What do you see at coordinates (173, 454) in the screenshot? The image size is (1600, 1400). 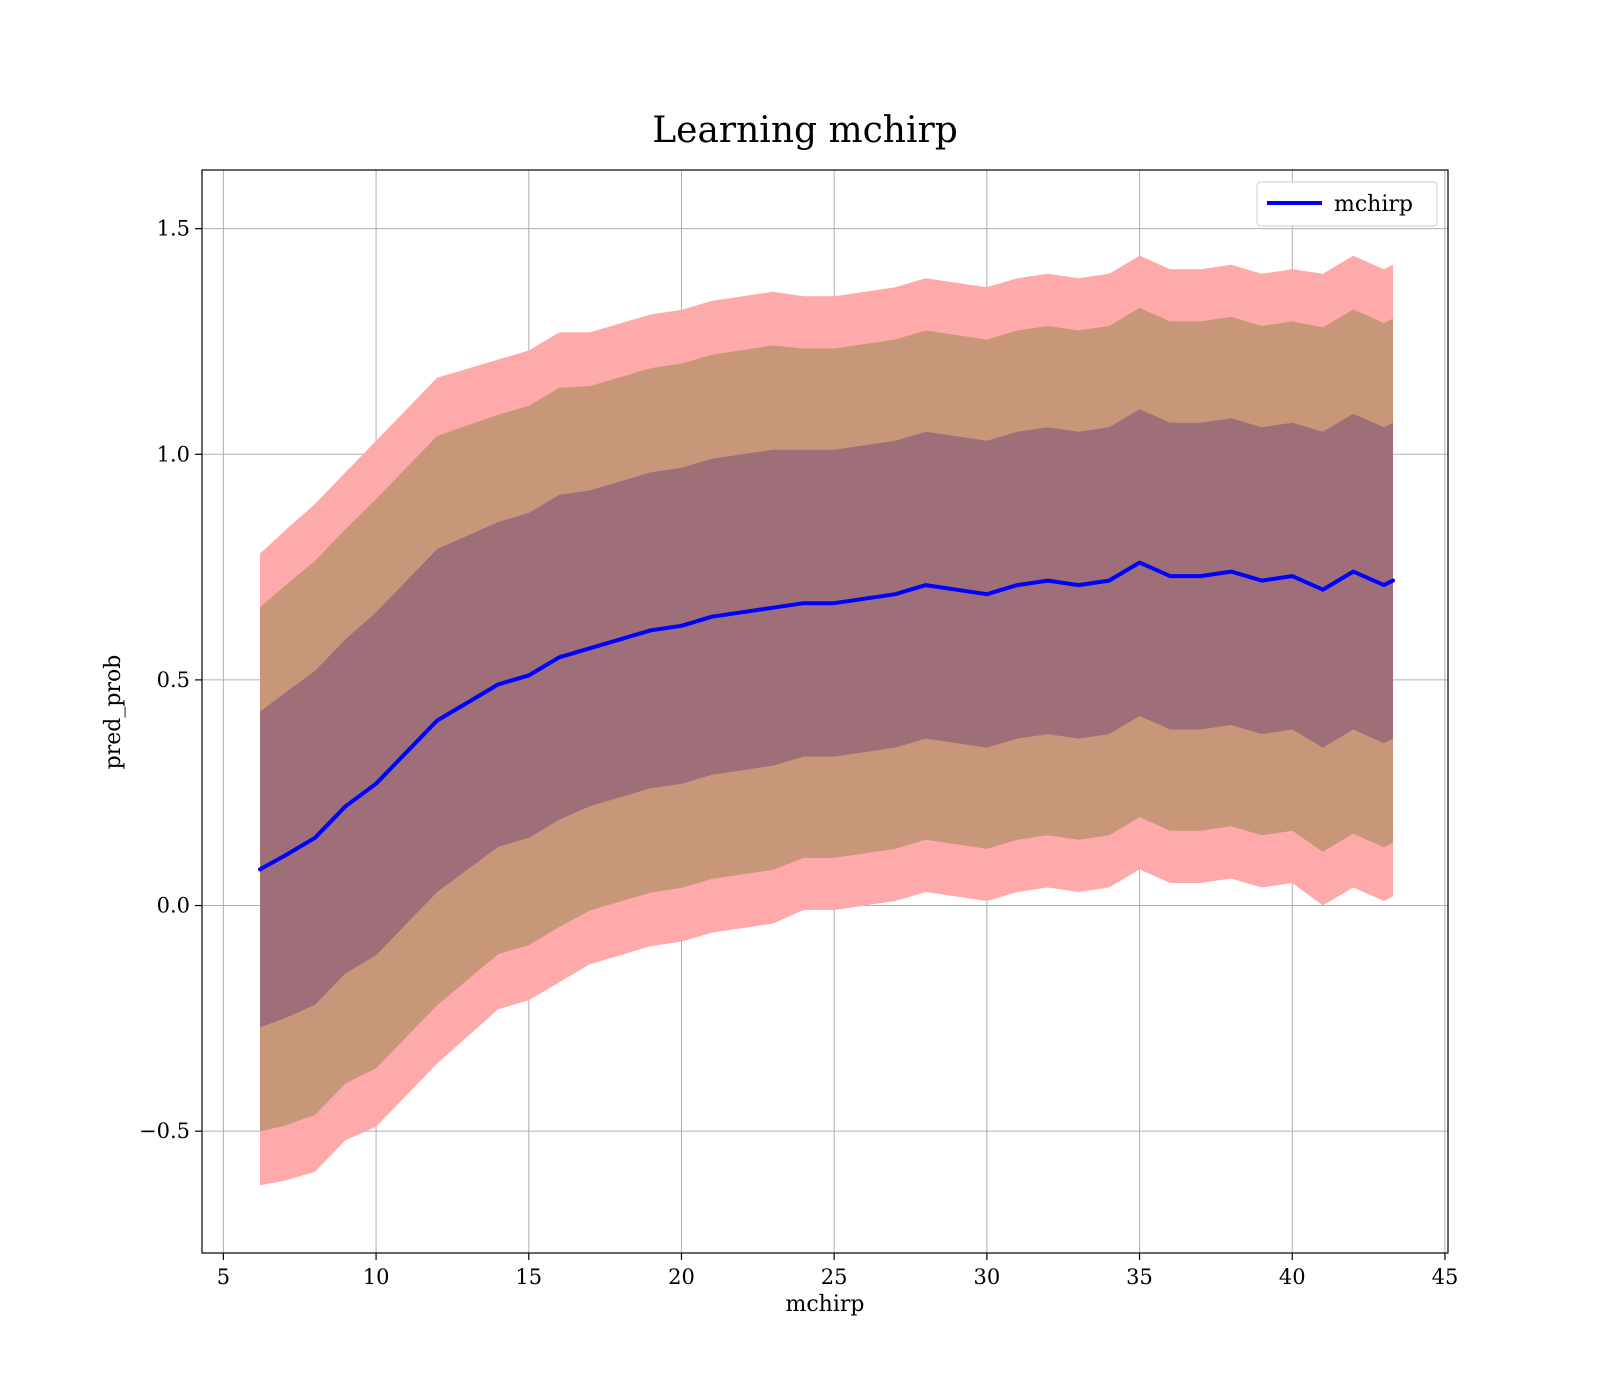 I see `y-tick-label: 1.0` at bounding box center [173, 454].